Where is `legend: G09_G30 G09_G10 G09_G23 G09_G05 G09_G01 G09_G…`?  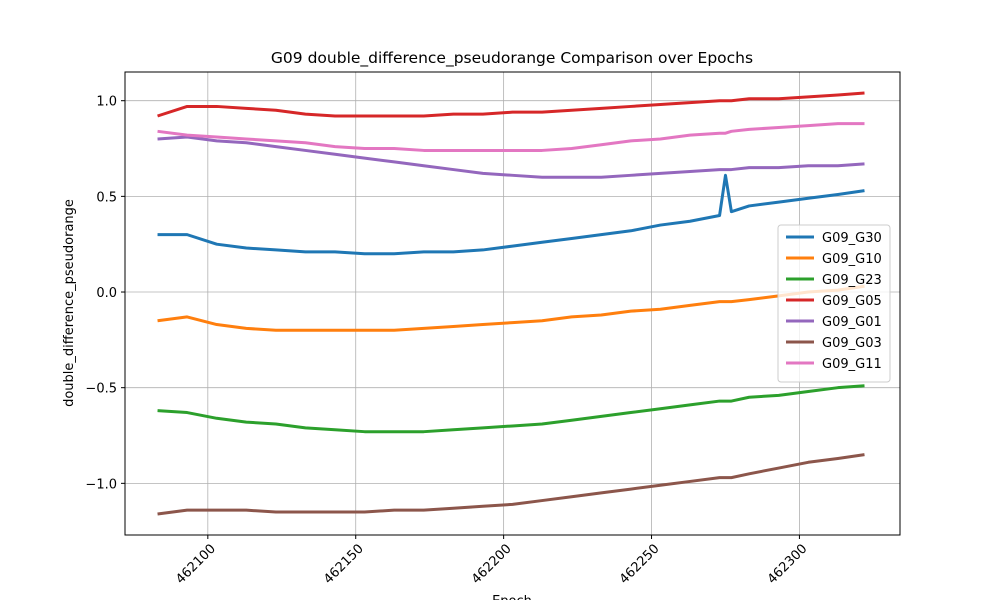
legend: G09_G30 G09_G10 G09_G23 G09_G05 G09_G01 G09_G… is located at coordinates (834, 303).